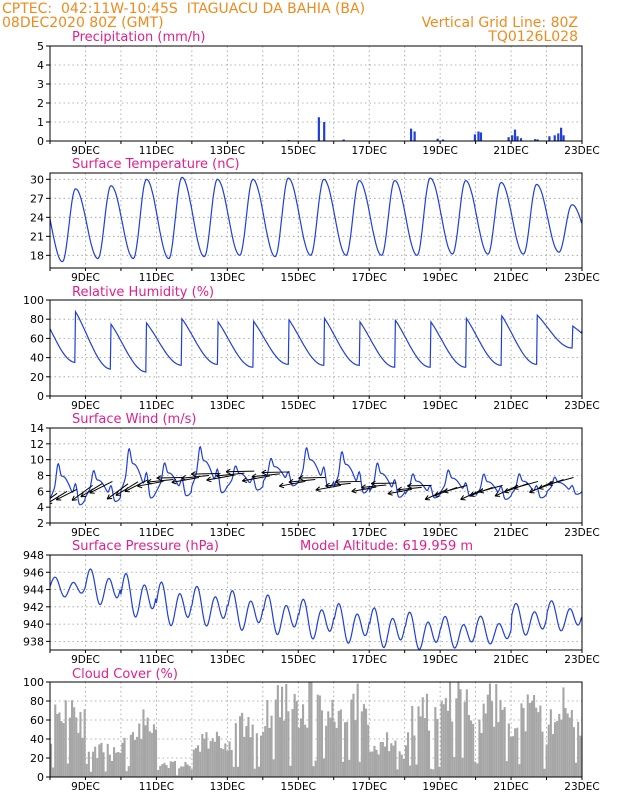 This screenshot has height=800, width=618. Describe the element at coordinates (515, 135) in the screenshot. I see `precip-bar` at that location.